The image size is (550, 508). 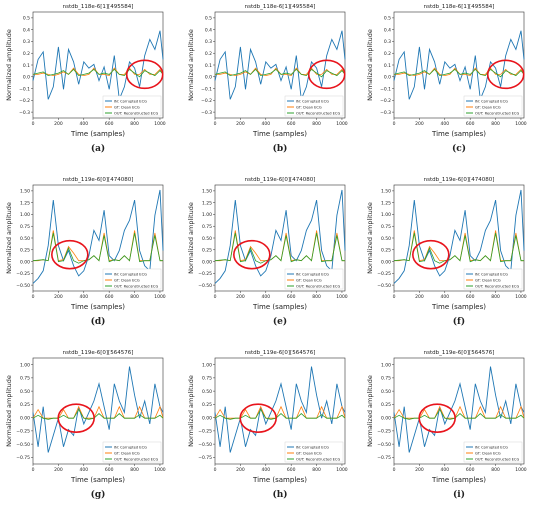 I want to click on y-tick-label: 0.4, so click(x=387, y=30).